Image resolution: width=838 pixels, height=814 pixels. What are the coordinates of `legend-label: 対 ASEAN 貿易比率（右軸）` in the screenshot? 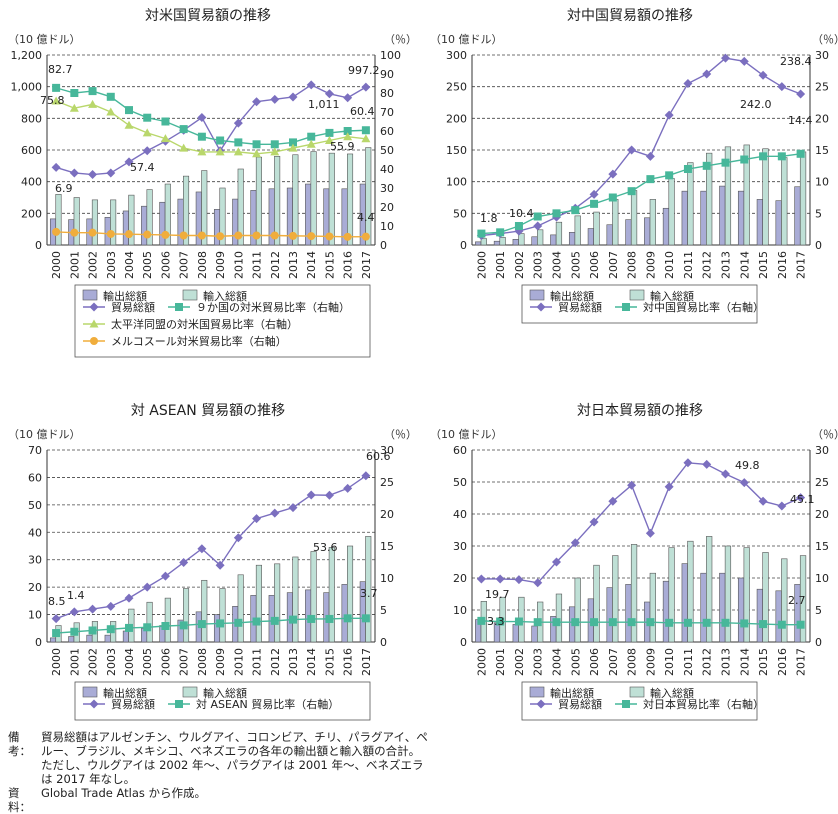 It's located at (267, 704).